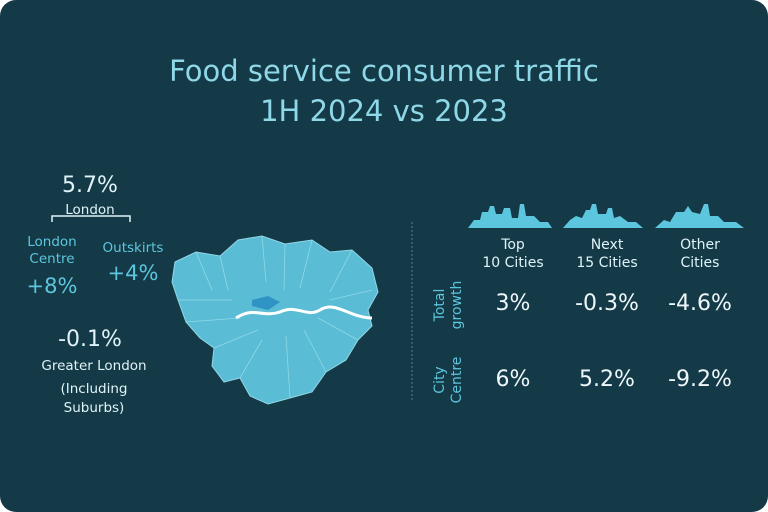  What do you see at coordinates (607, 245) in the screenshot?
I see `column-header: Next` at bounding box center [607, 245].